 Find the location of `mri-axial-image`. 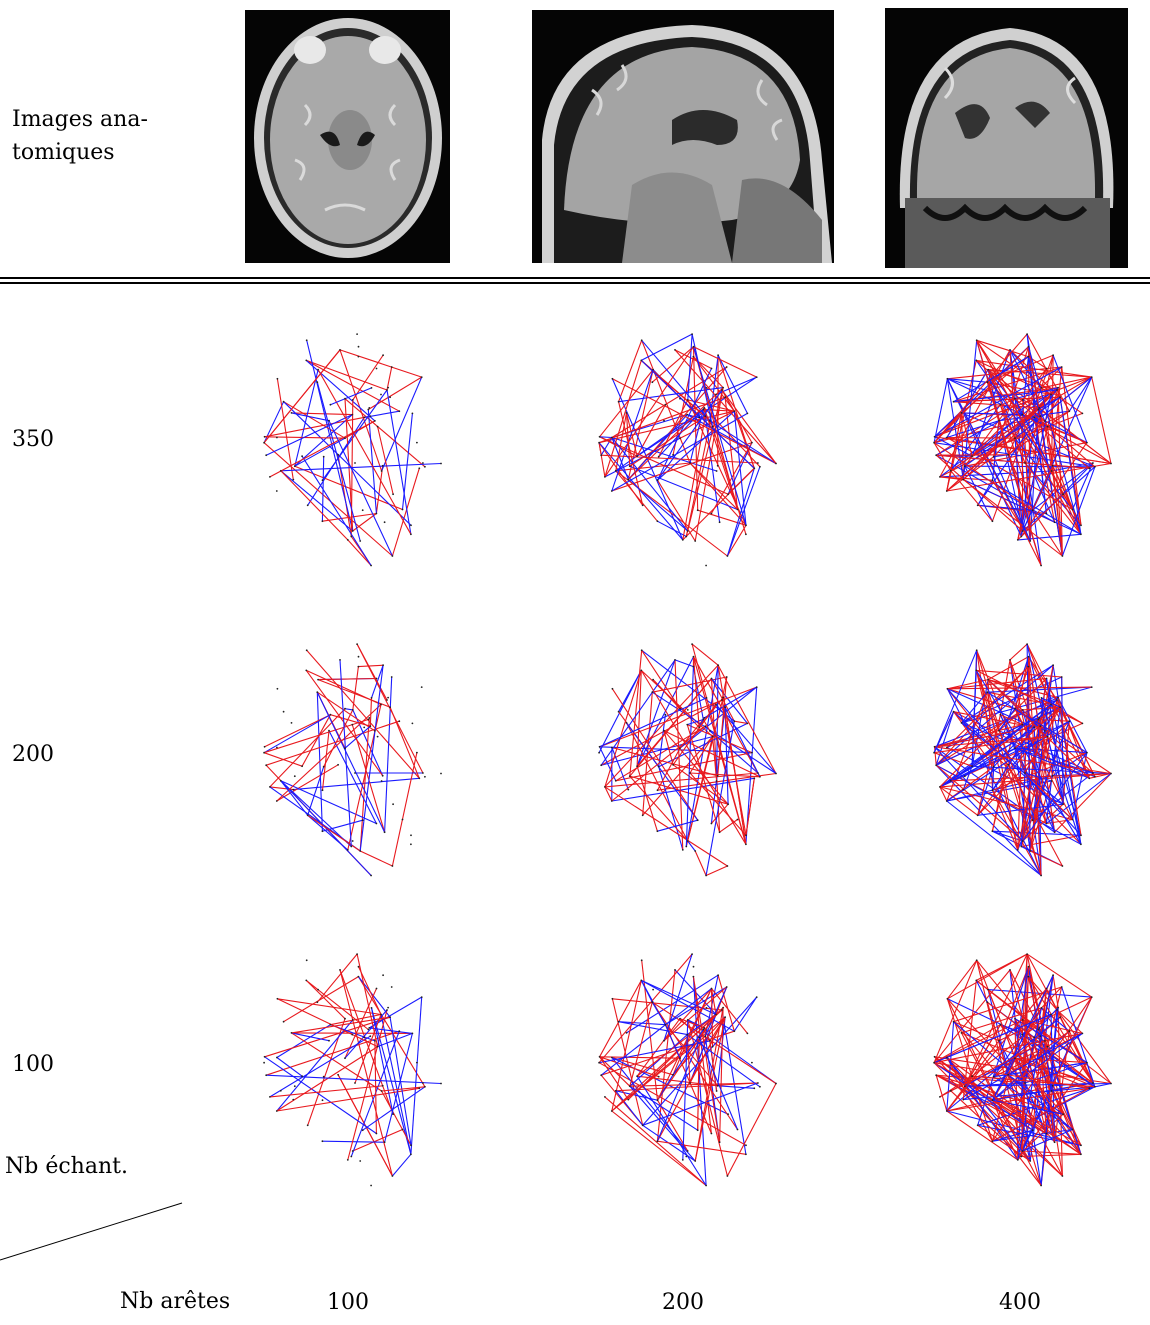

mri-axial-image is located at coordinates (347, 136).